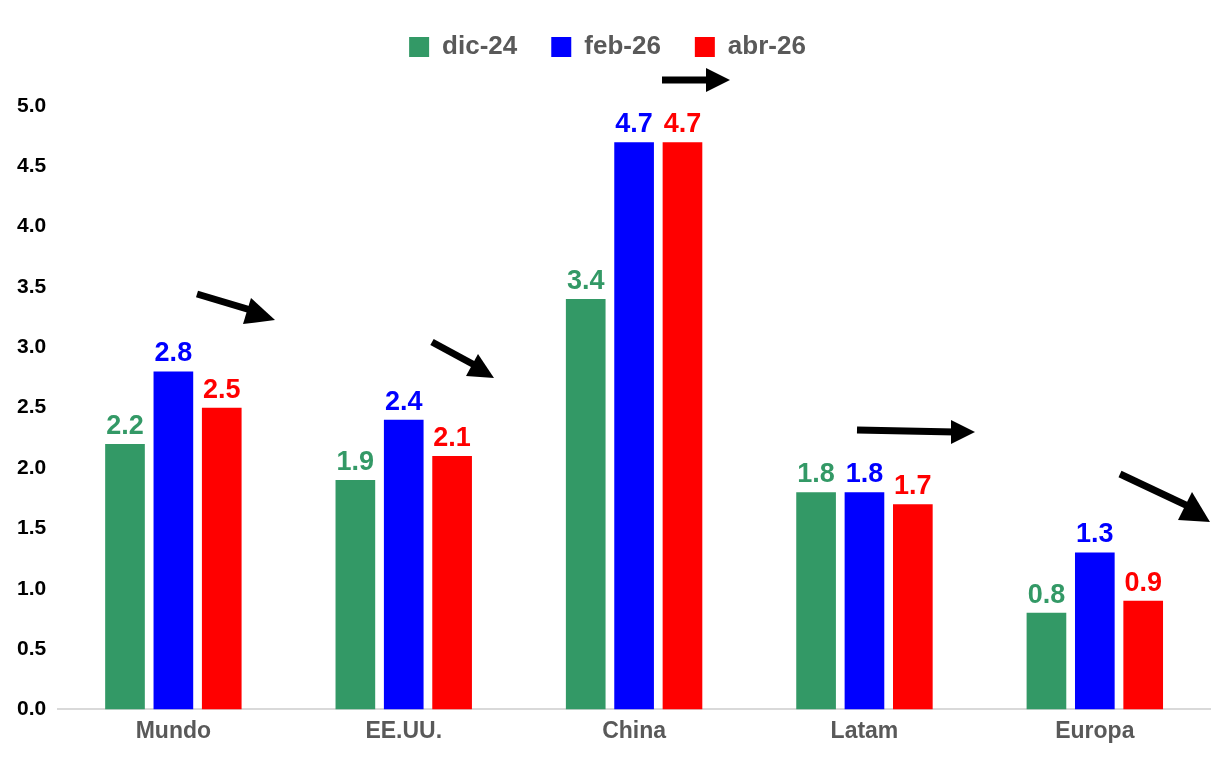  What do you see at coordinates (1046, 593) in the screenshot?
I see `data-label: 0.8` at bounding box center [1046, 593].